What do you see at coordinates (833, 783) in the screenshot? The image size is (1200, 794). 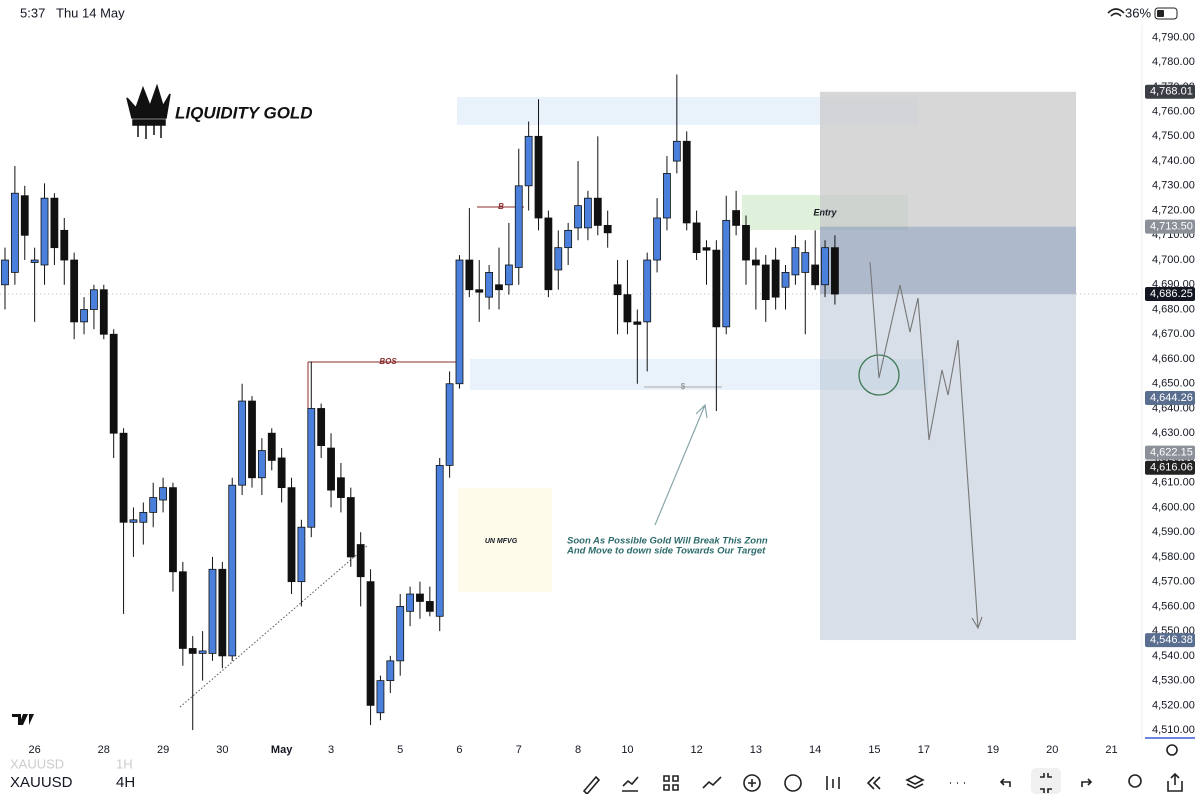 I see `candle-type` at bounding box center [833, 783].